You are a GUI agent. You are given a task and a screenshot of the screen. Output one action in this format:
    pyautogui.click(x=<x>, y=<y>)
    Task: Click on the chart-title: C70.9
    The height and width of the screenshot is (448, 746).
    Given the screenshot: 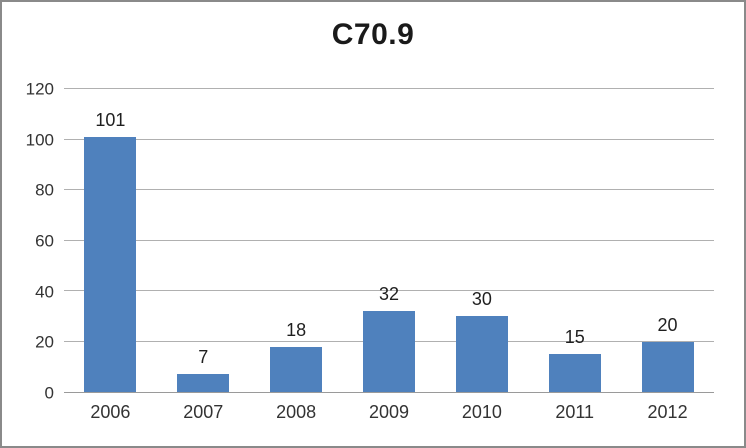 What is the action you would take?
    pyautogui.click(x=373, y=34)
    